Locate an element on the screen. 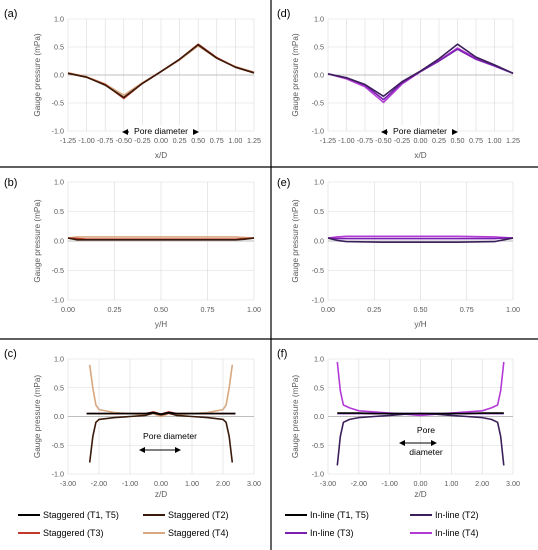  panel-label-e: (e) is located at coordinates (283, 183).